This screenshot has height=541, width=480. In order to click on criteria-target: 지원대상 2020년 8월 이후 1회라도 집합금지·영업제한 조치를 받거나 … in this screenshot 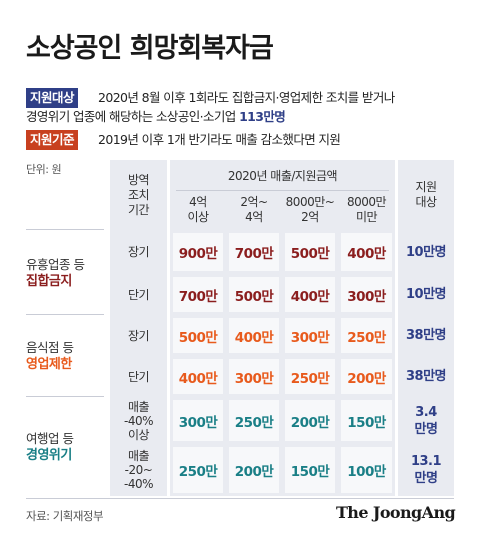, I will do `click(240, 107)`.